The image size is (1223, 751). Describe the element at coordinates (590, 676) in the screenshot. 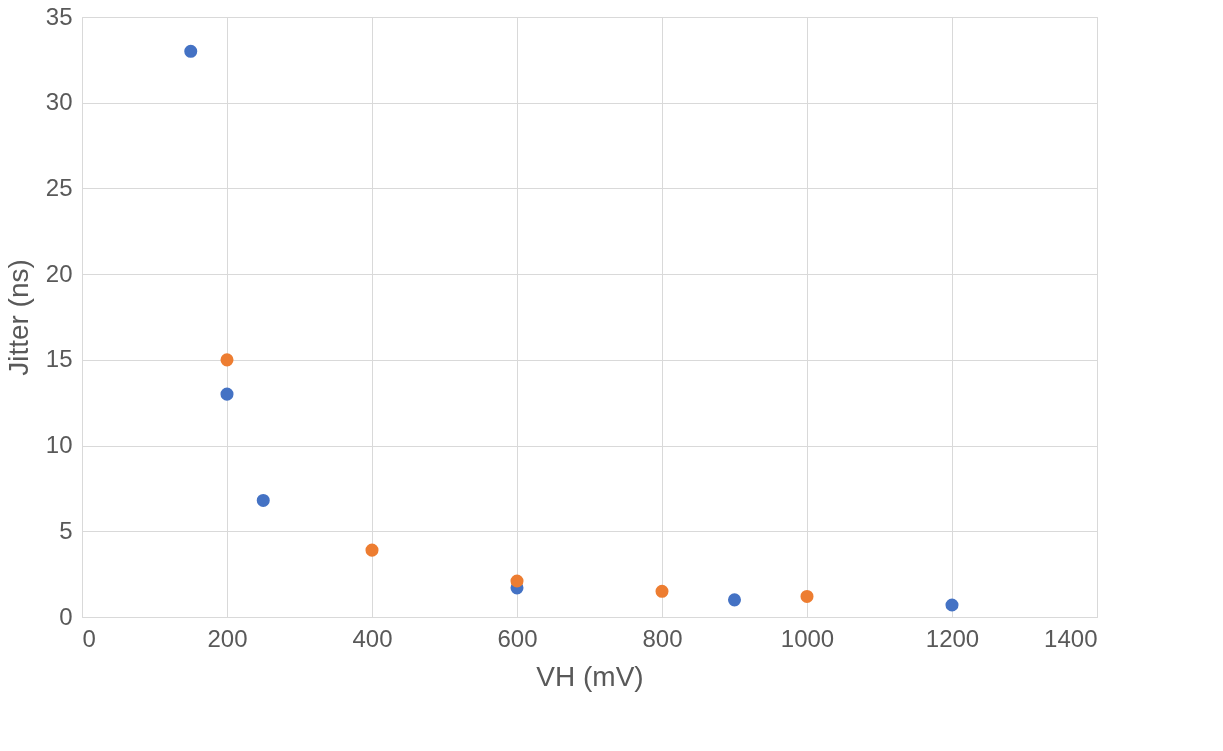

I see `x-axis-title: VH (mV)` at that location.